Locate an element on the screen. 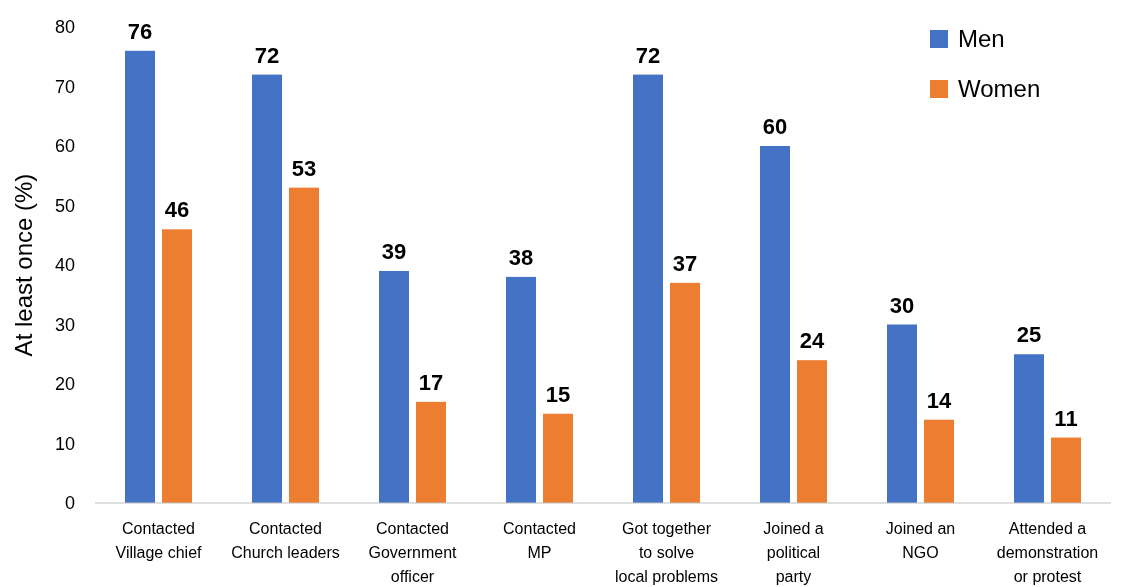 The width and height of the screenshot is (1123, 587). x-tick-label: Contacted Government officer is located at coordinates (413, 552).